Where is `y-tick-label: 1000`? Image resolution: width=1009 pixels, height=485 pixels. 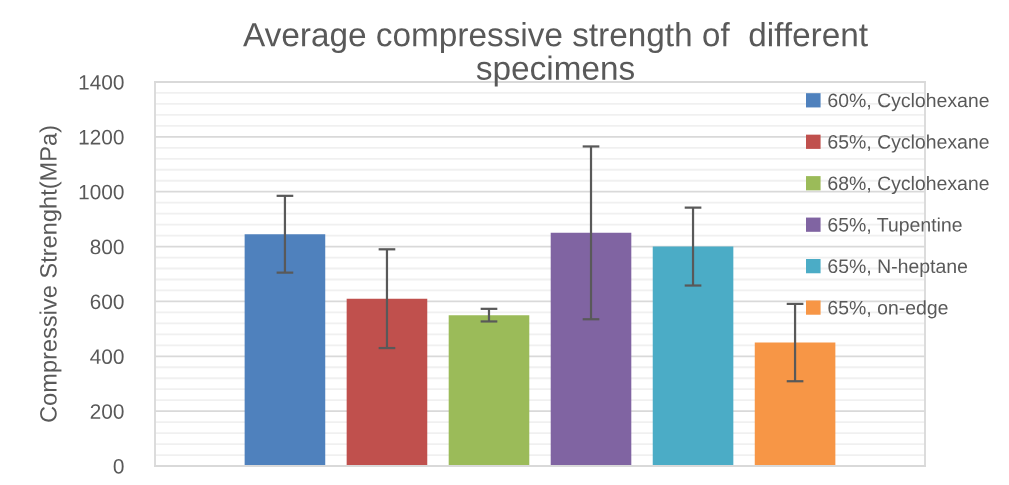
y-tick-label: 1000 is located at coordinates (101, 192).